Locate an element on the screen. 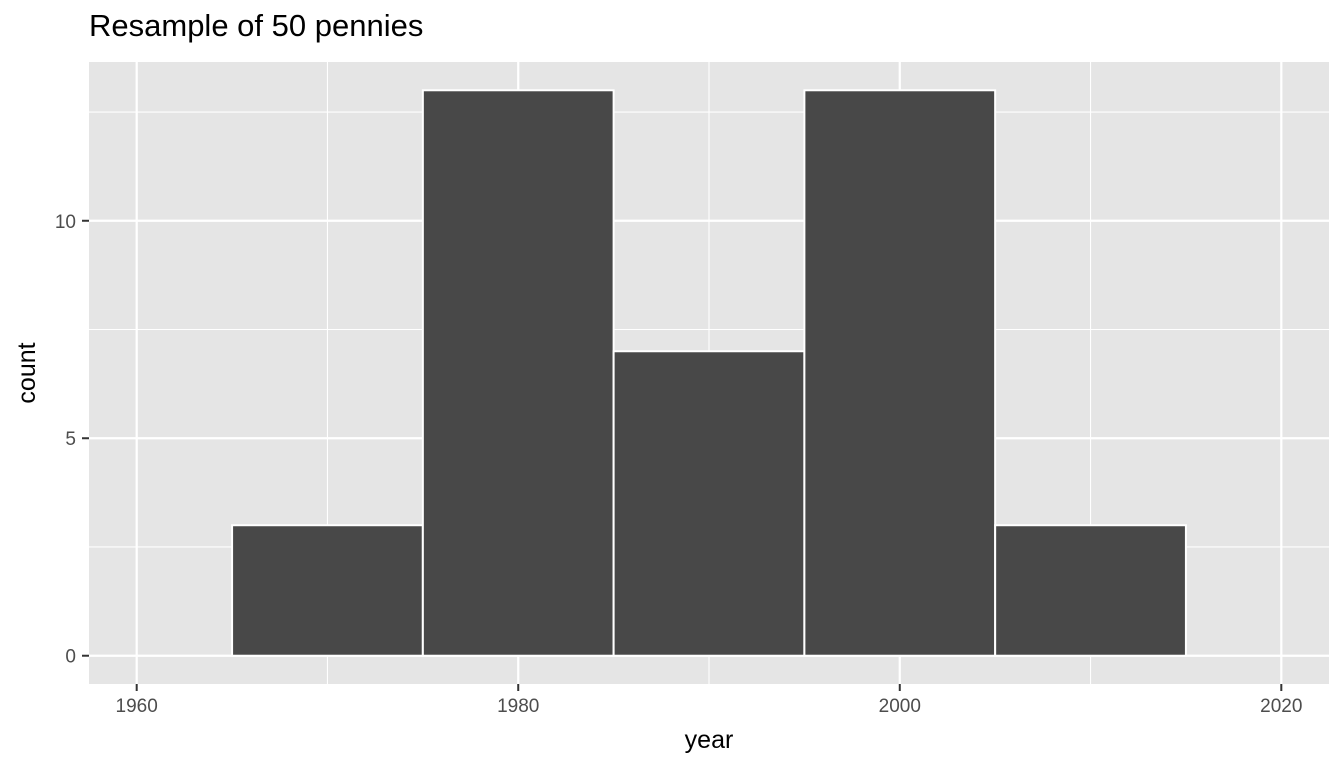  y-tick-label: 5 is located at coordinates (70, 439).